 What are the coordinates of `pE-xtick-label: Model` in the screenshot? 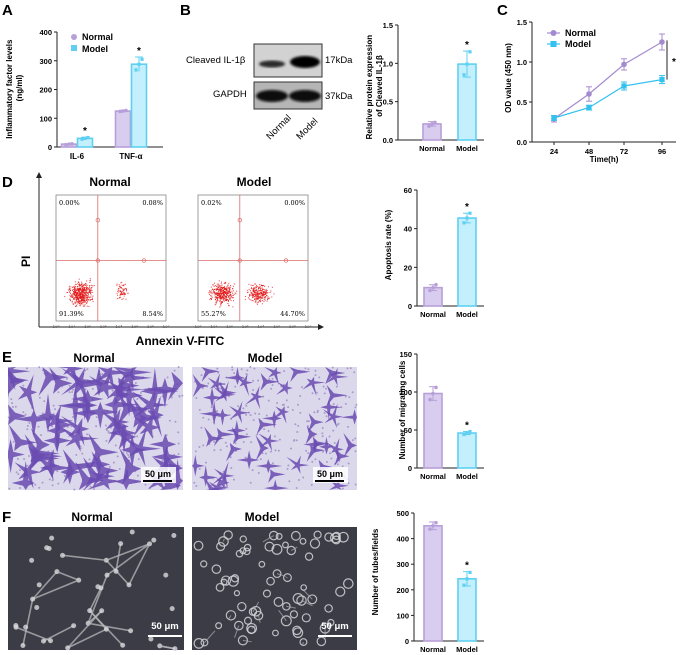 It's located at (467, 476).